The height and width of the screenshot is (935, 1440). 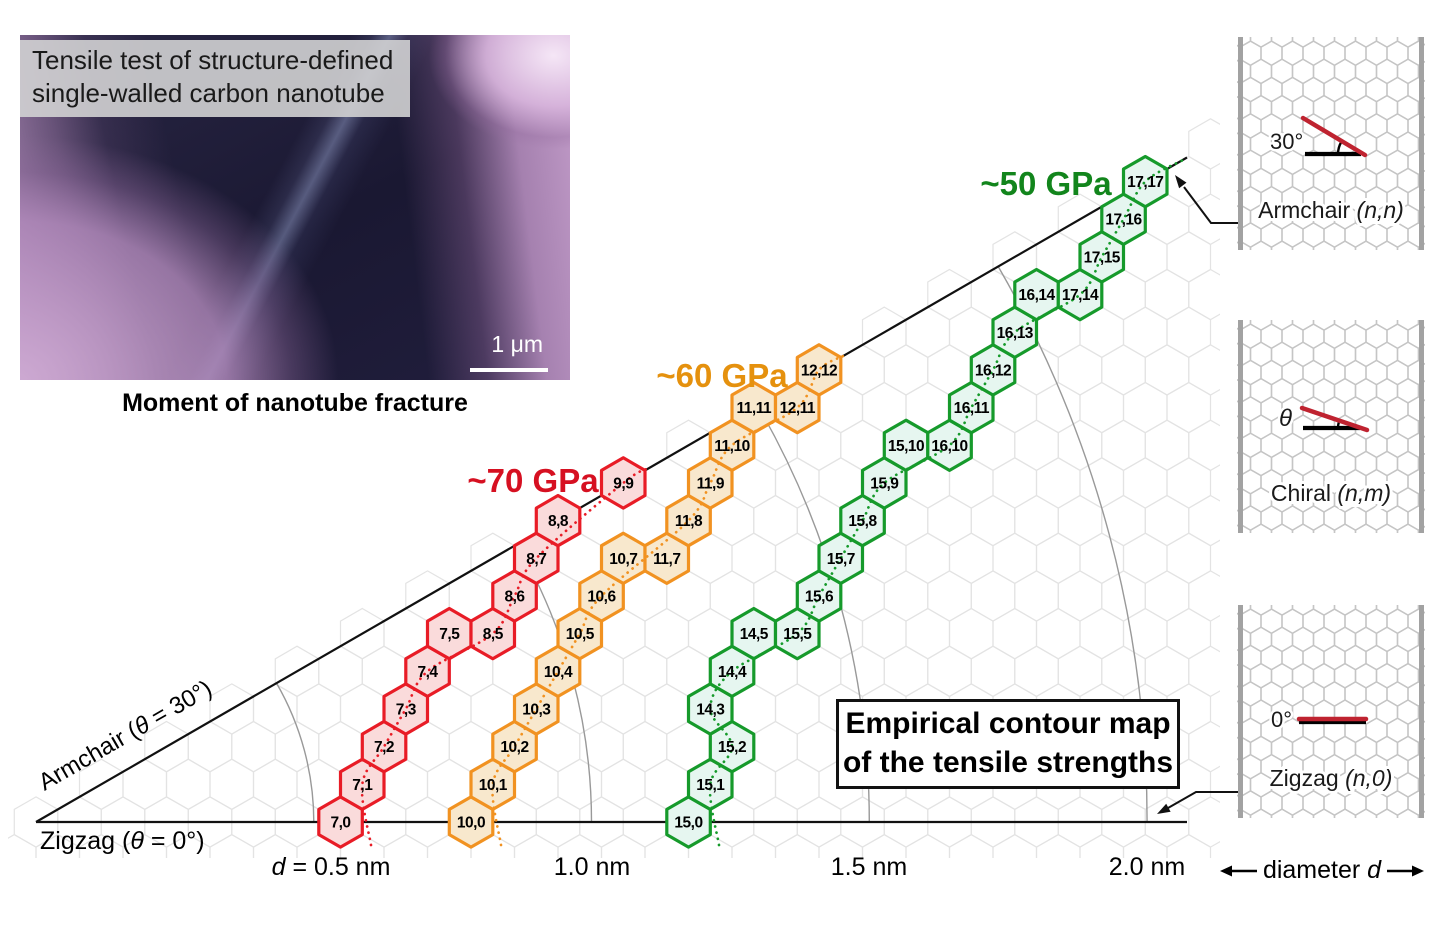 What do you see at coordinates (798, 408) in the screenshot?
I see `chirality-label: 12,11` at bounding box center [798, 408].